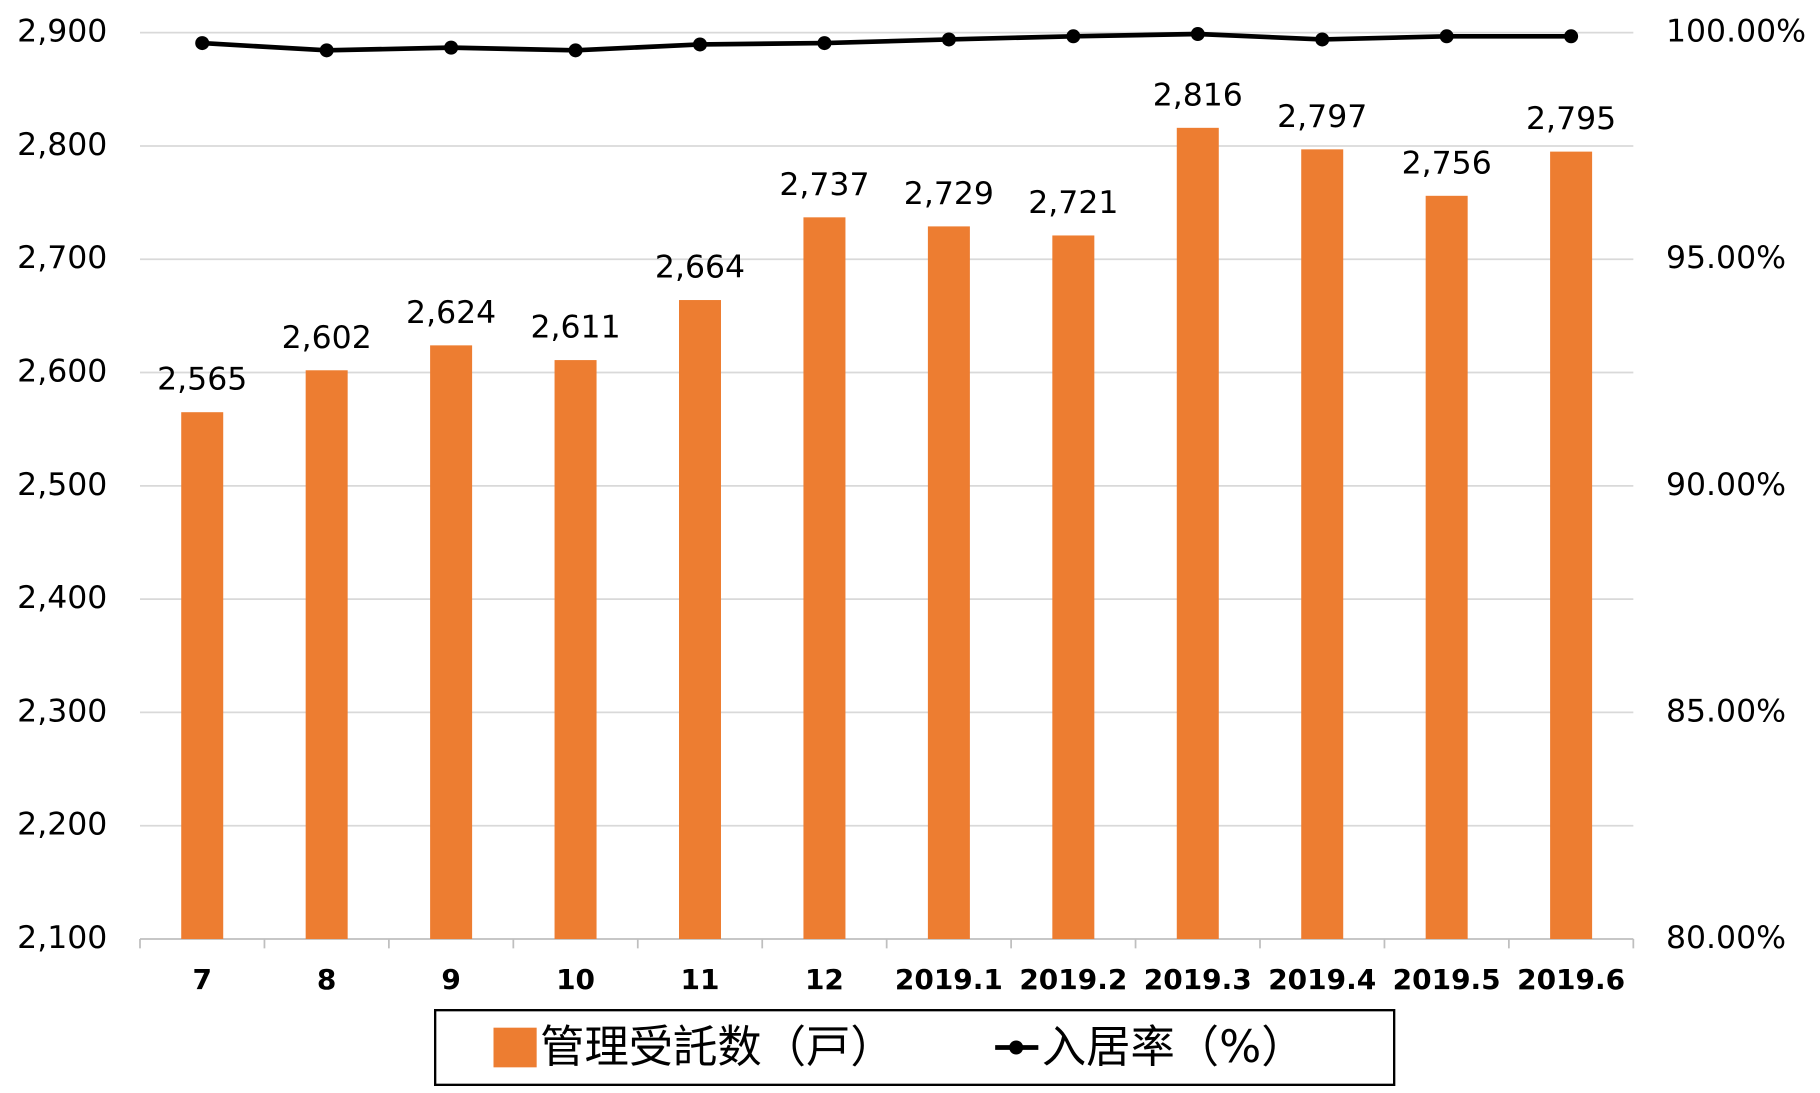  I want to click on y2-tick-label: 95.00%, so click(1726, 258).